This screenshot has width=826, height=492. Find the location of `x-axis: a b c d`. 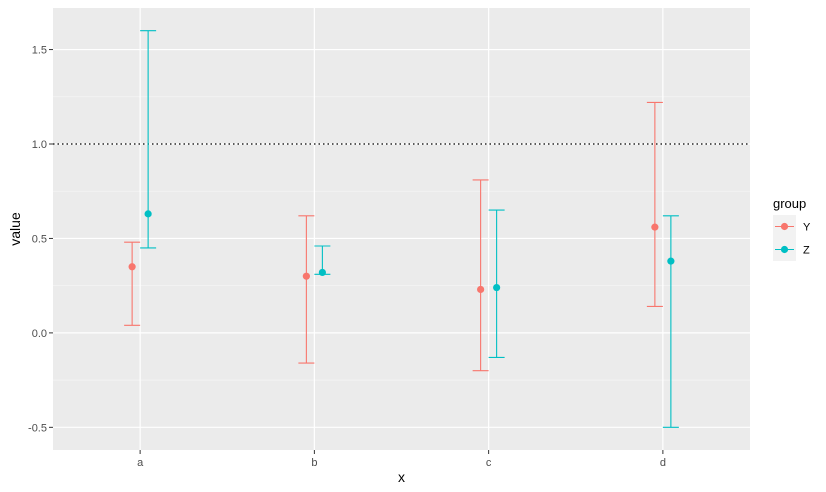

x-axis: a b c d is located at coordinates (401, 459).